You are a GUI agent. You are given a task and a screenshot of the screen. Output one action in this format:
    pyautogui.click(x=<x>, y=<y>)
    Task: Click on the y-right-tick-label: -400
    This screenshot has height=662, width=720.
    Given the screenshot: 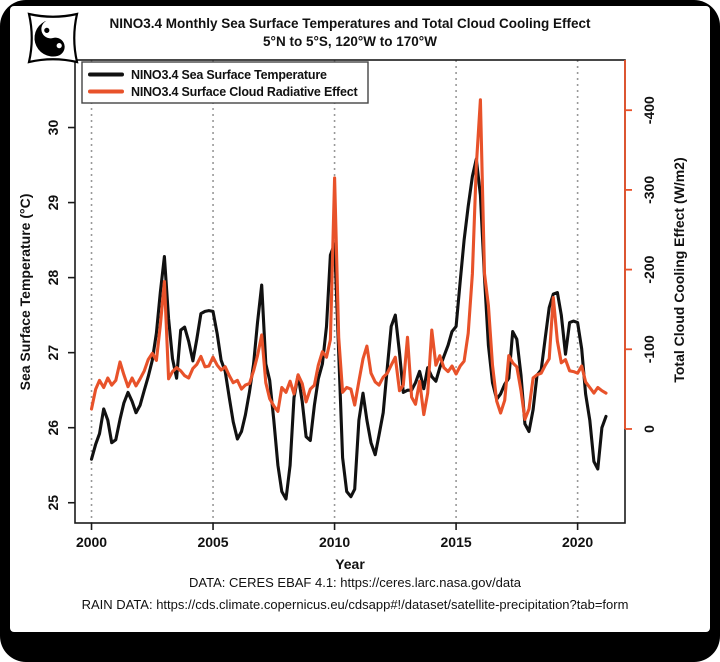 What is the action you would take?
    pyautogui.click(x=649, y=110)
    